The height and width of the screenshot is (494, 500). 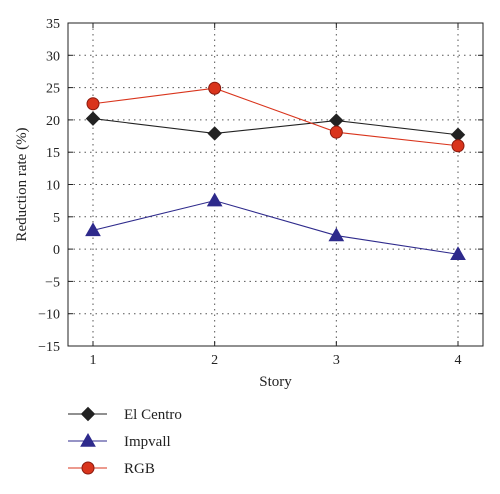 I want to click on series-rgb, so click(x=275, y=117).